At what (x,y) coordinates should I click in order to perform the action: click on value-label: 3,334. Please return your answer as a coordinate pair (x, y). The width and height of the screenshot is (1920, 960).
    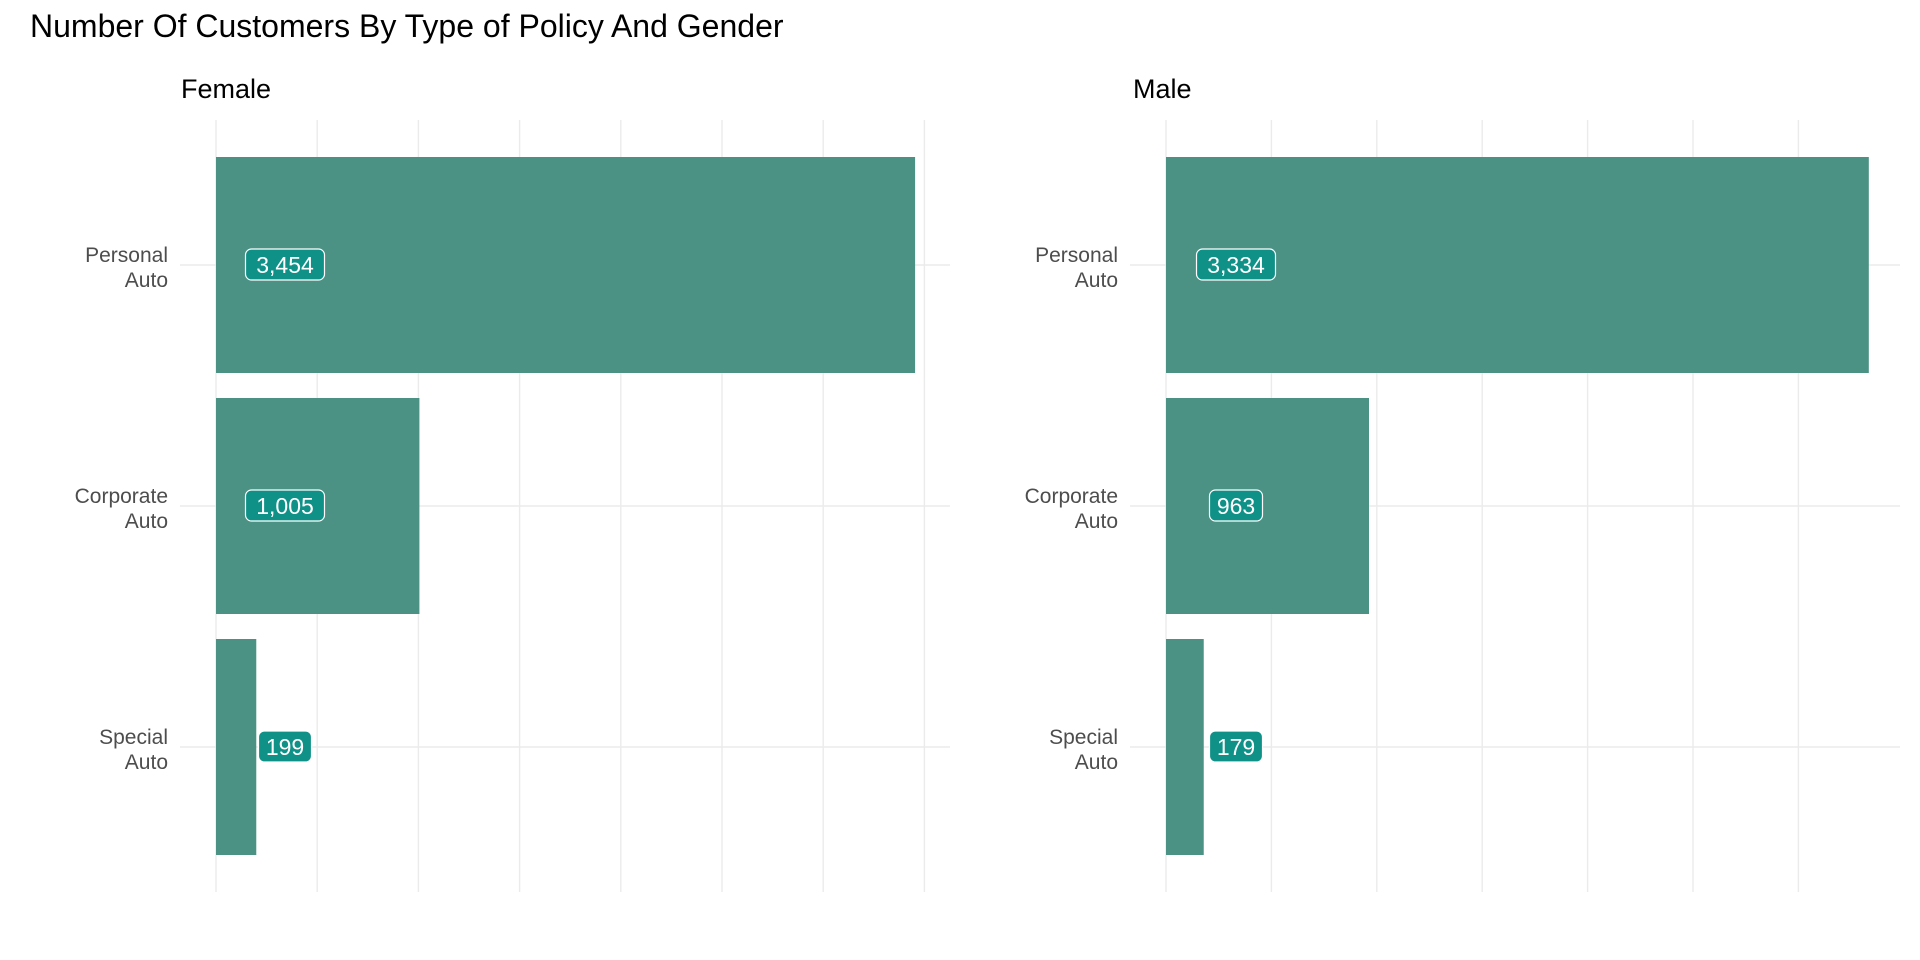
    Looking at the image, I should click on (1236, 265).